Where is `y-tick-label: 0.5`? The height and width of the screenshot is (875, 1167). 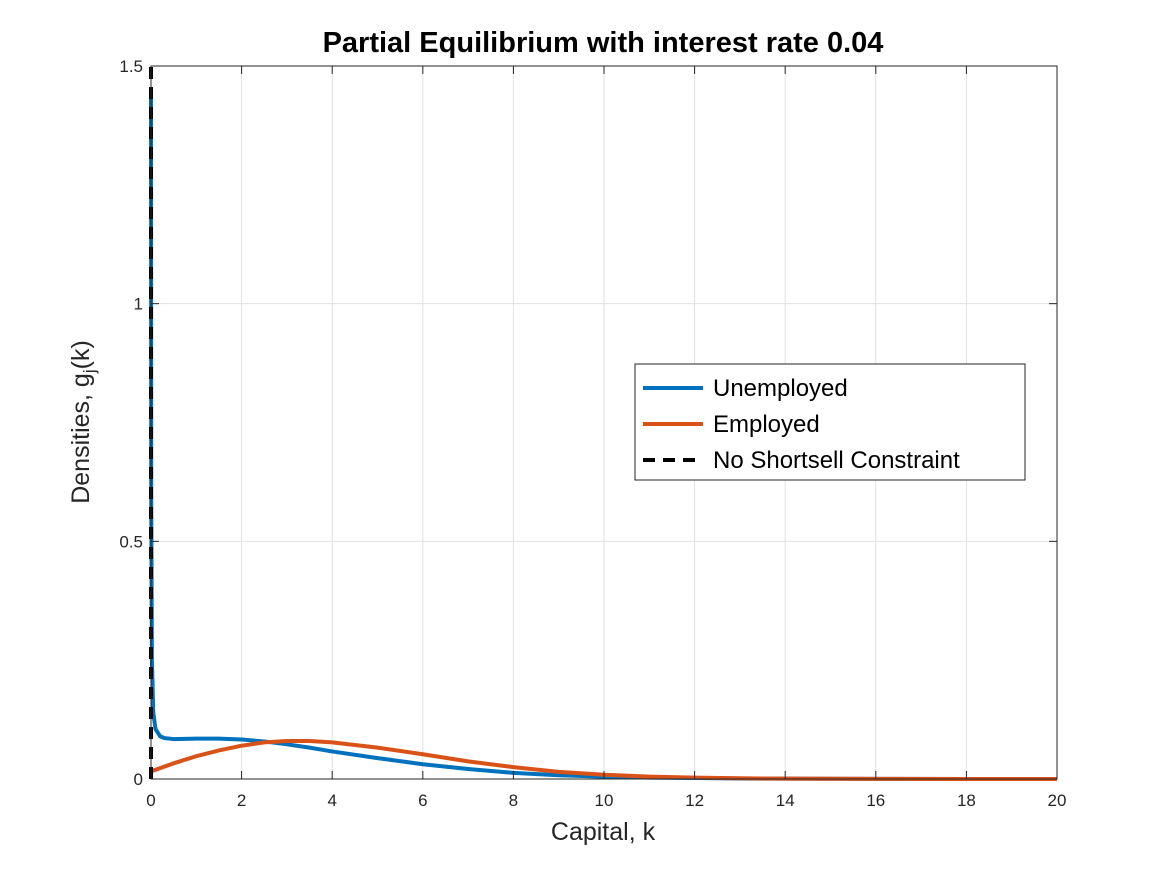 y-tick-label: 0.5 is located at coordinates (131, 541).